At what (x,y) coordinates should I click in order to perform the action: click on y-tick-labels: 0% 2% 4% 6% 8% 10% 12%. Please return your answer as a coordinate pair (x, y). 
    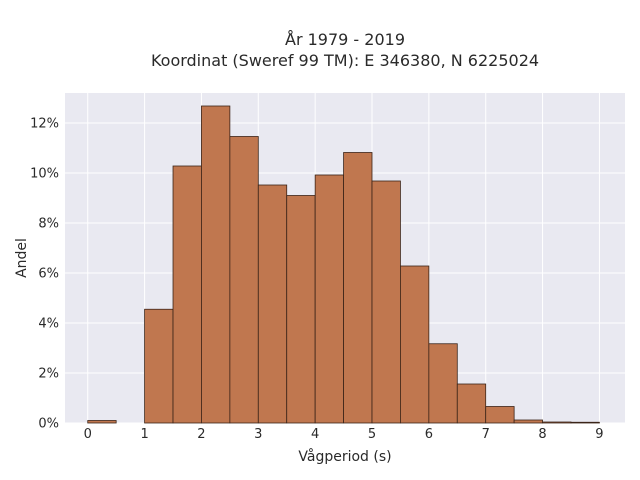
    Looking at the image, I should click on (44, 274).